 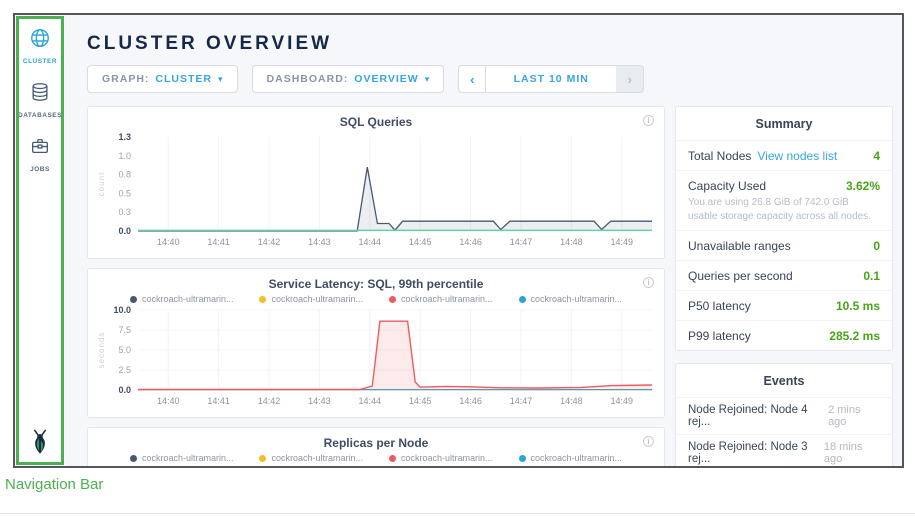 What do you see at coordinates (876, 246) in the screenshot?
I see `summary-row-value: 0` at bounding box center [876, 246].